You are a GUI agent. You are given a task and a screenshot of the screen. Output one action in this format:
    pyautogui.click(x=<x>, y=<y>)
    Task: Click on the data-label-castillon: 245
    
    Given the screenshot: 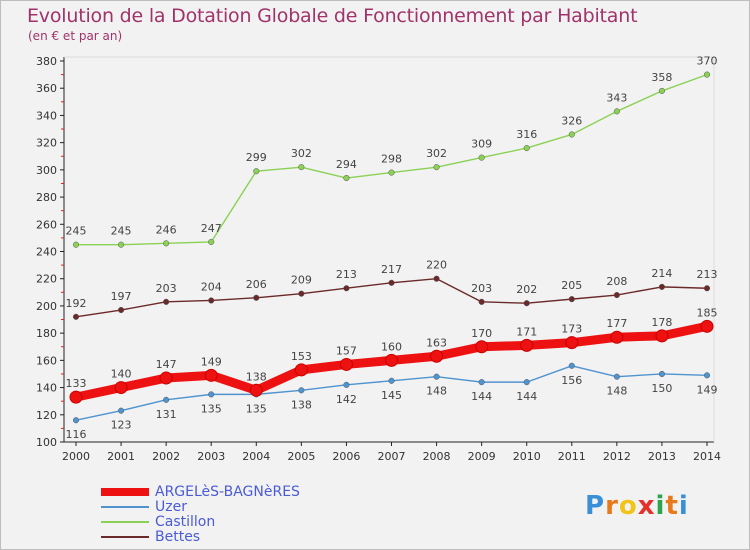 What is the action you would take?
    pyautogui.click(x=76, y=231)
    